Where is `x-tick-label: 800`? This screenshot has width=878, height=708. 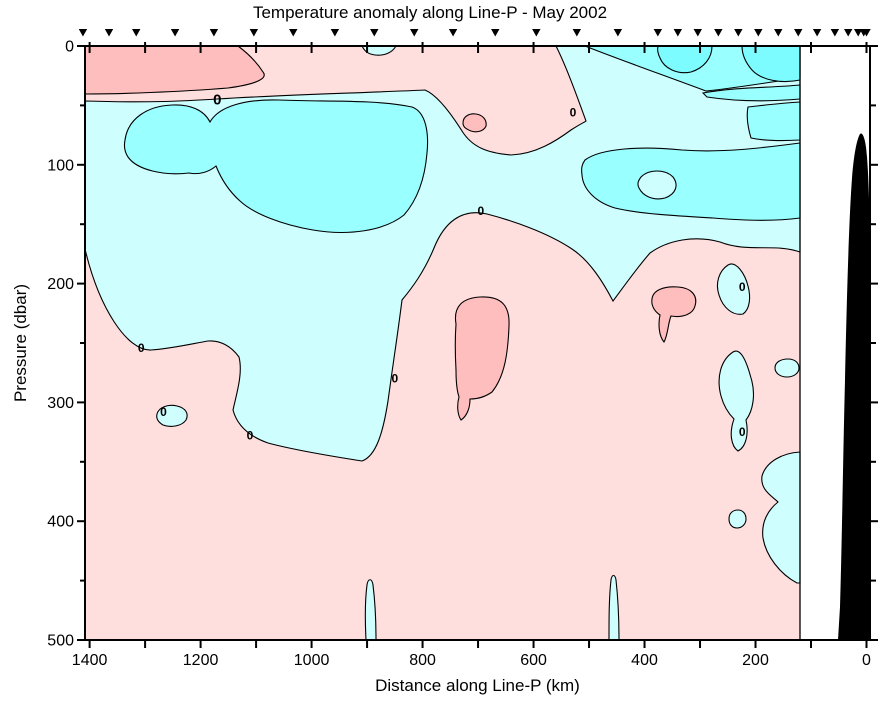
x-tick-label: 800 is located at coordinates (422, 660).